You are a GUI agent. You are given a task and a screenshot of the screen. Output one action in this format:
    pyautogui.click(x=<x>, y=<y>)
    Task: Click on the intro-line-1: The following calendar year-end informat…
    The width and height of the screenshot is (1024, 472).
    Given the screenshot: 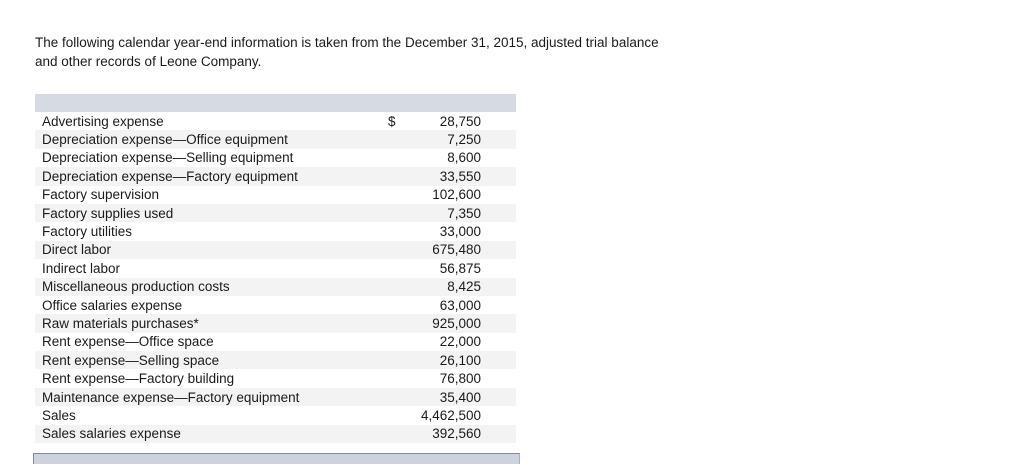 What is the action you would take?
    pyautogui.click(x=347, y=42)
    